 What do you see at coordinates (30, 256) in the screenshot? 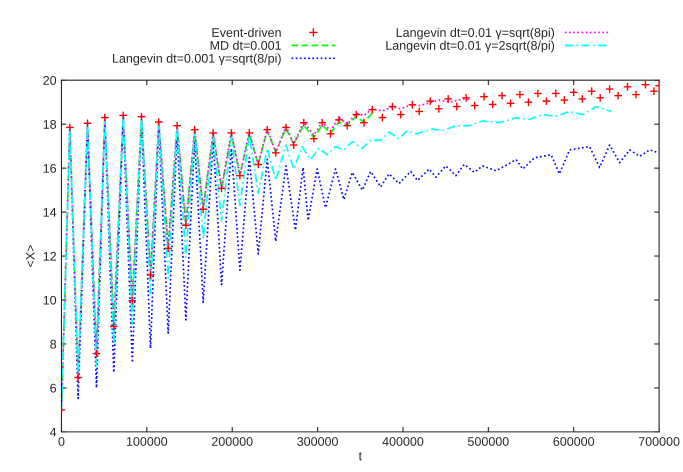
I see `y-axis-title: <X>` at bounding box center [30, 256].